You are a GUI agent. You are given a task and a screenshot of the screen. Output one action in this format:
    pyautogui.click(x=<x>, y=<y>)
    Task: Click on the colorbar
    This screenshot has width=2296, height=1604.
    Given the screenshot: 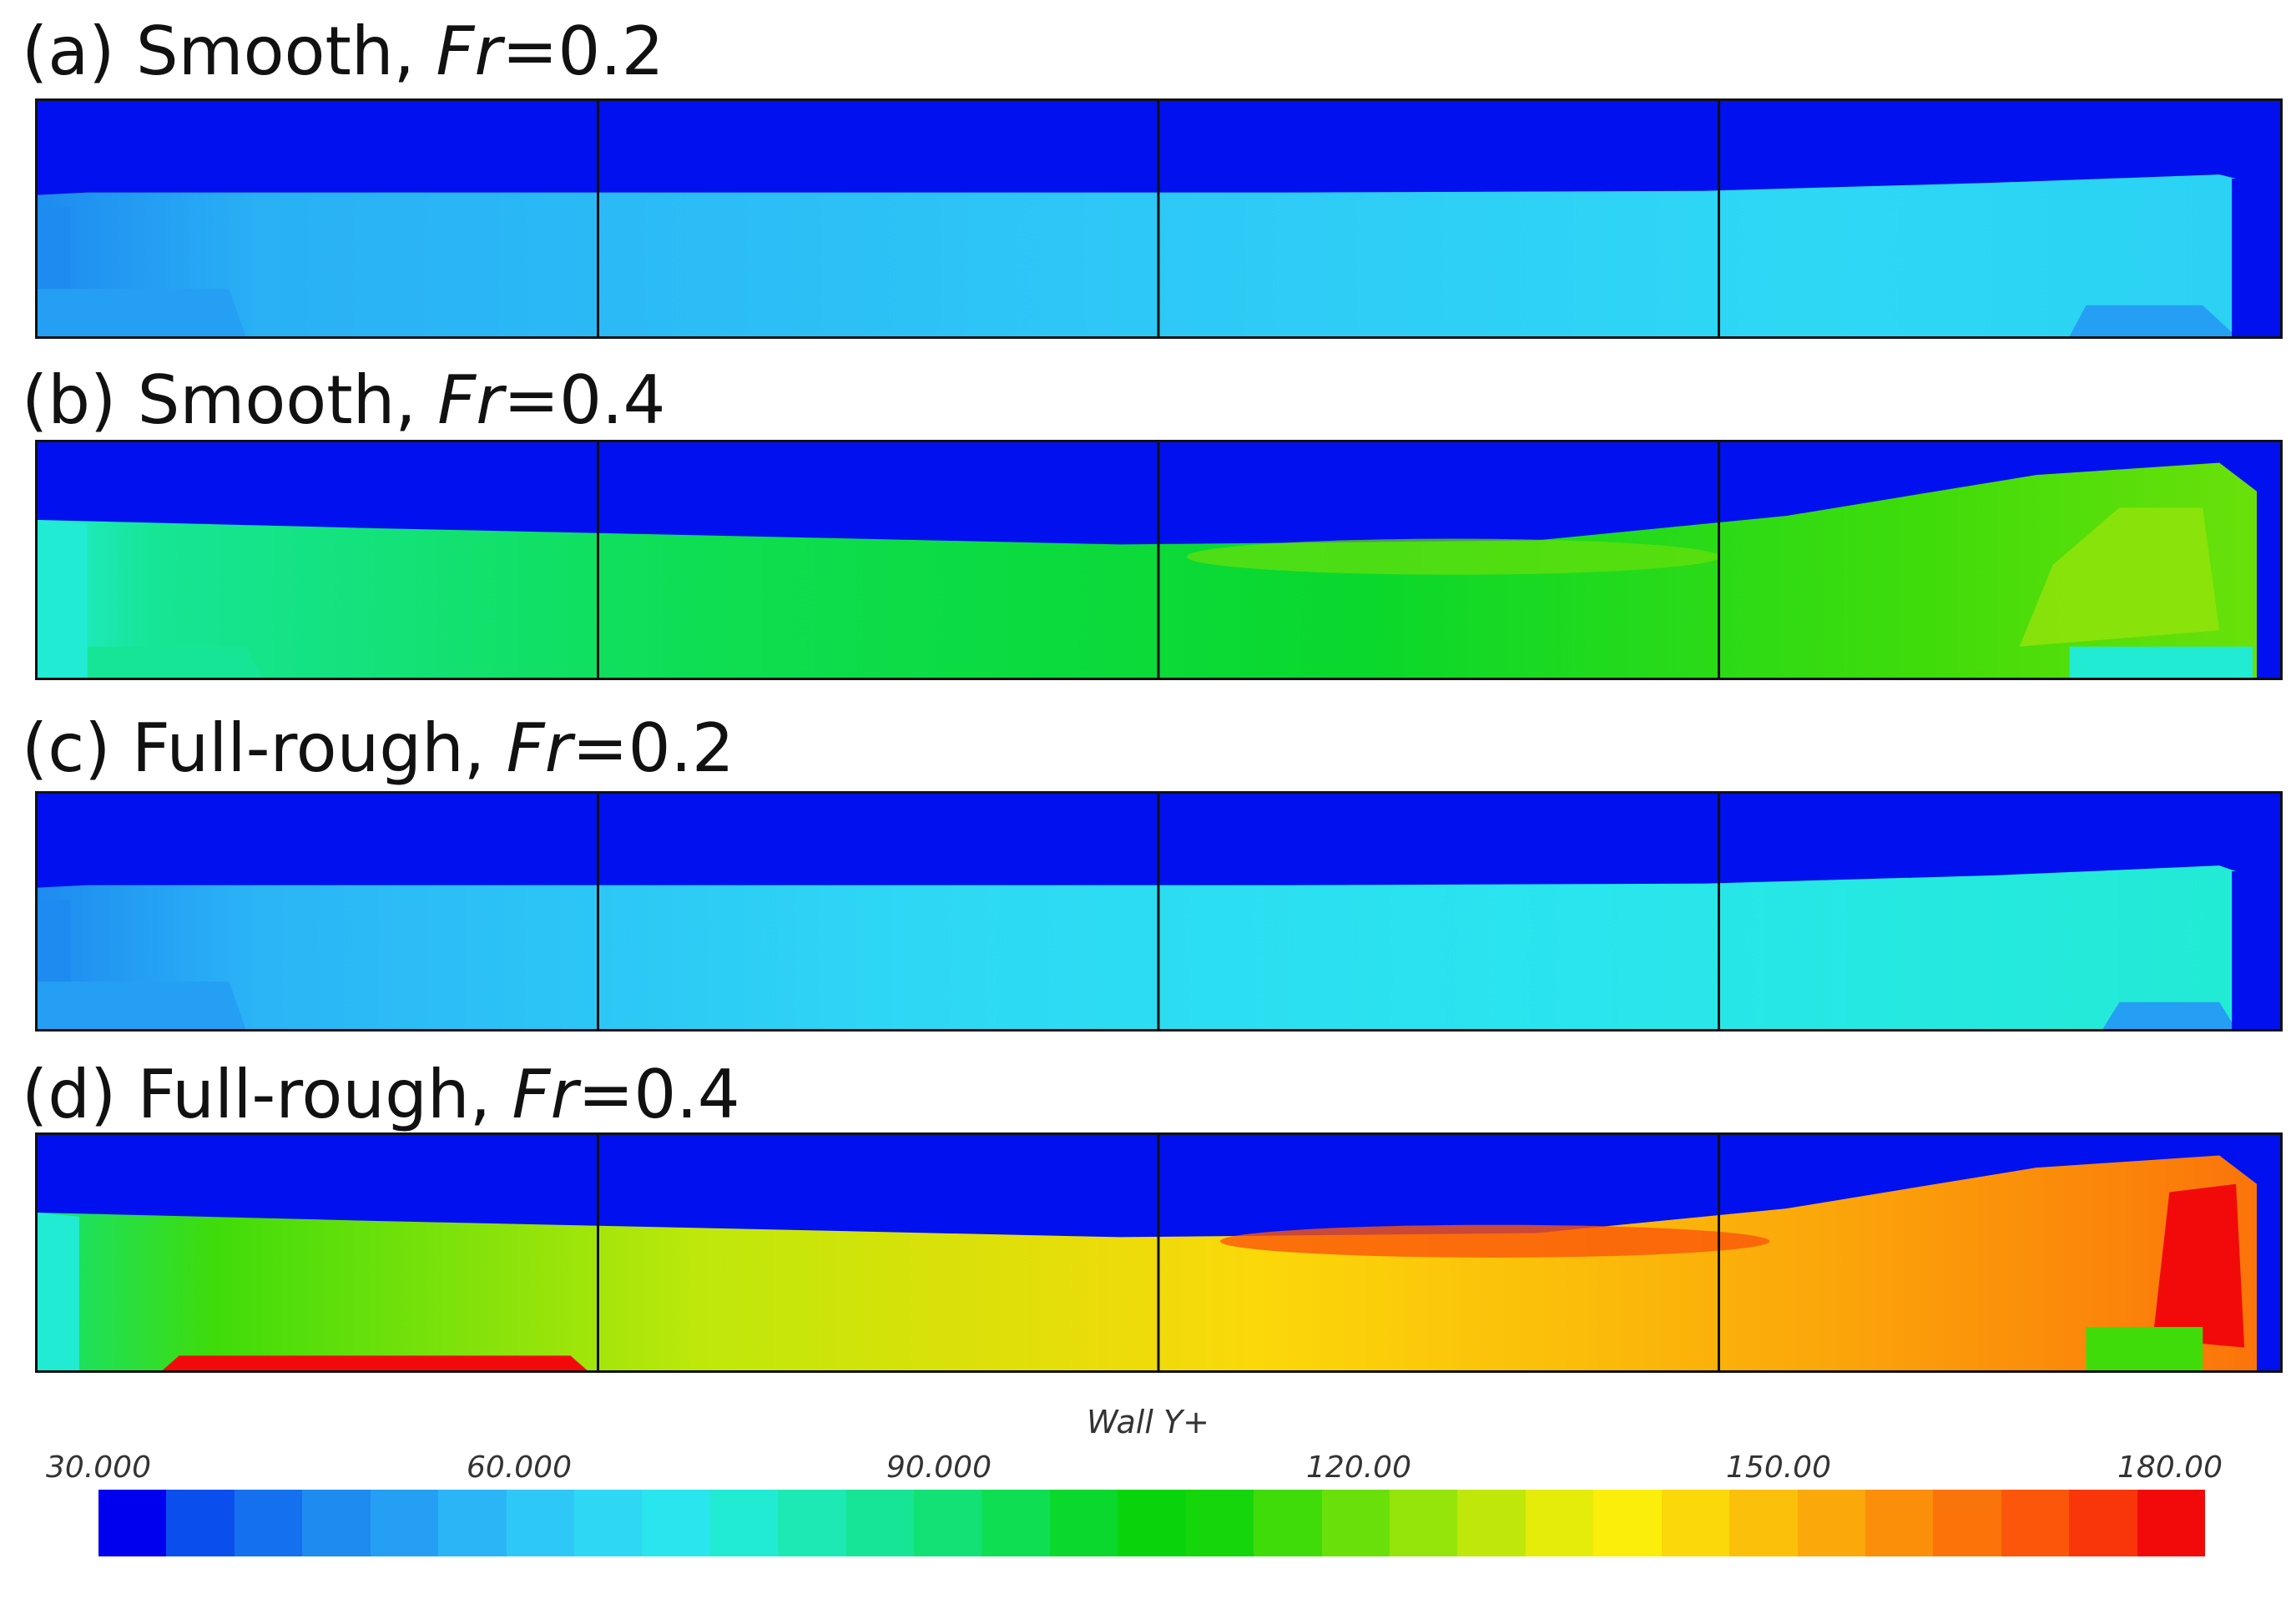 What is the action you would take?
    pyautogui.click(x=1152, y=1523)
    